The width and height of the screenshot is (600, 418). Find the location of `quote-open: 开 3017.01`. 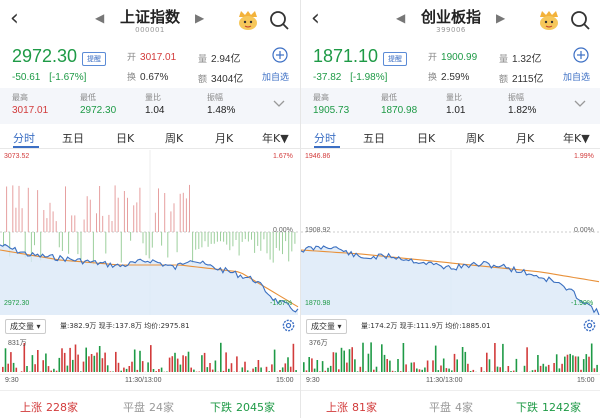

quote-open: 开 3017.01 is located at coordinates (151, 56).